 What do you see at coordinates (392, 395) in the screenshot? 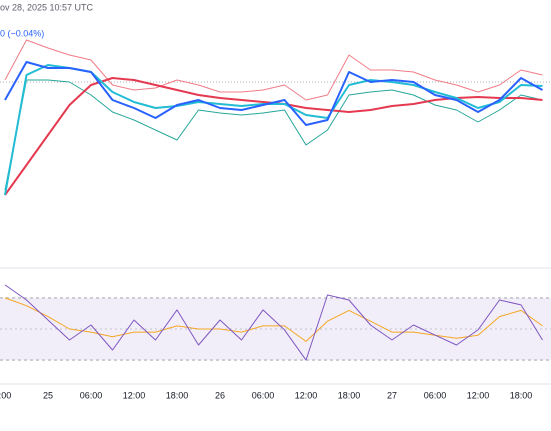
I see `x-tick-label: 27` at bounding box center [392, 395].